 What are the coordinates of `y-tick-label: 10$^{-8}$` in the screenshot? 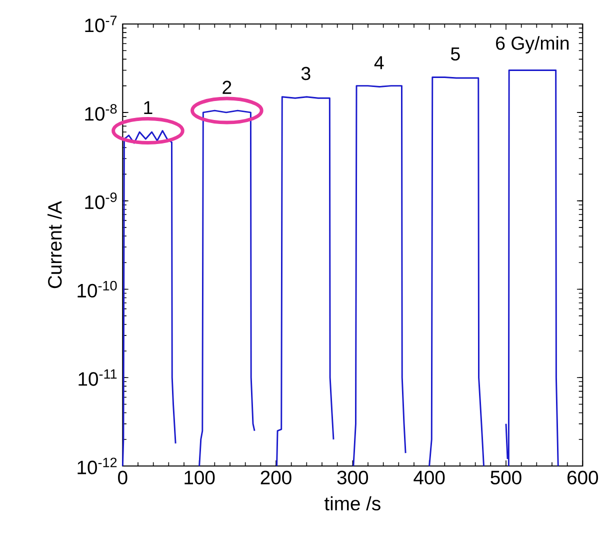 It's located at (101, 112).